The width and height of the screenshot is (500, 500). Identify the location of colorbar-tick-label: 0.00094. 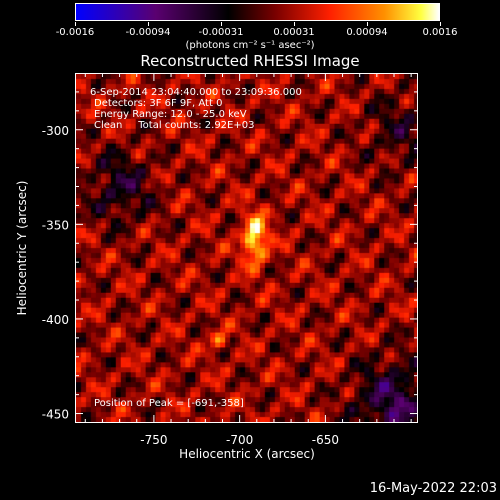
(367, 32).